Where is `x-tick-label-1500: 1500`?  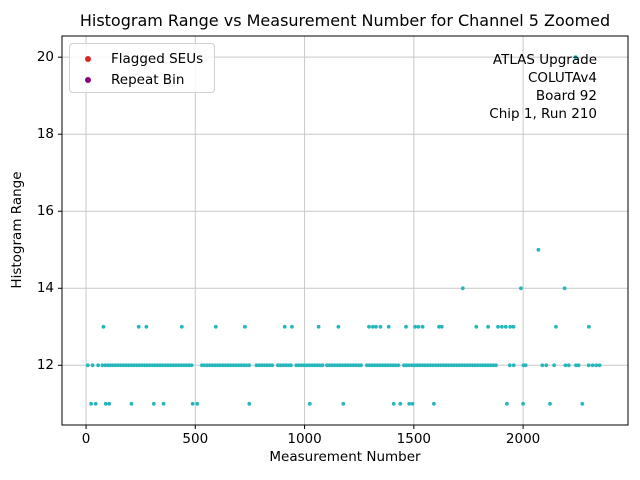 x-tick-label-1500: 1500 is located at coordinates (414, 439).